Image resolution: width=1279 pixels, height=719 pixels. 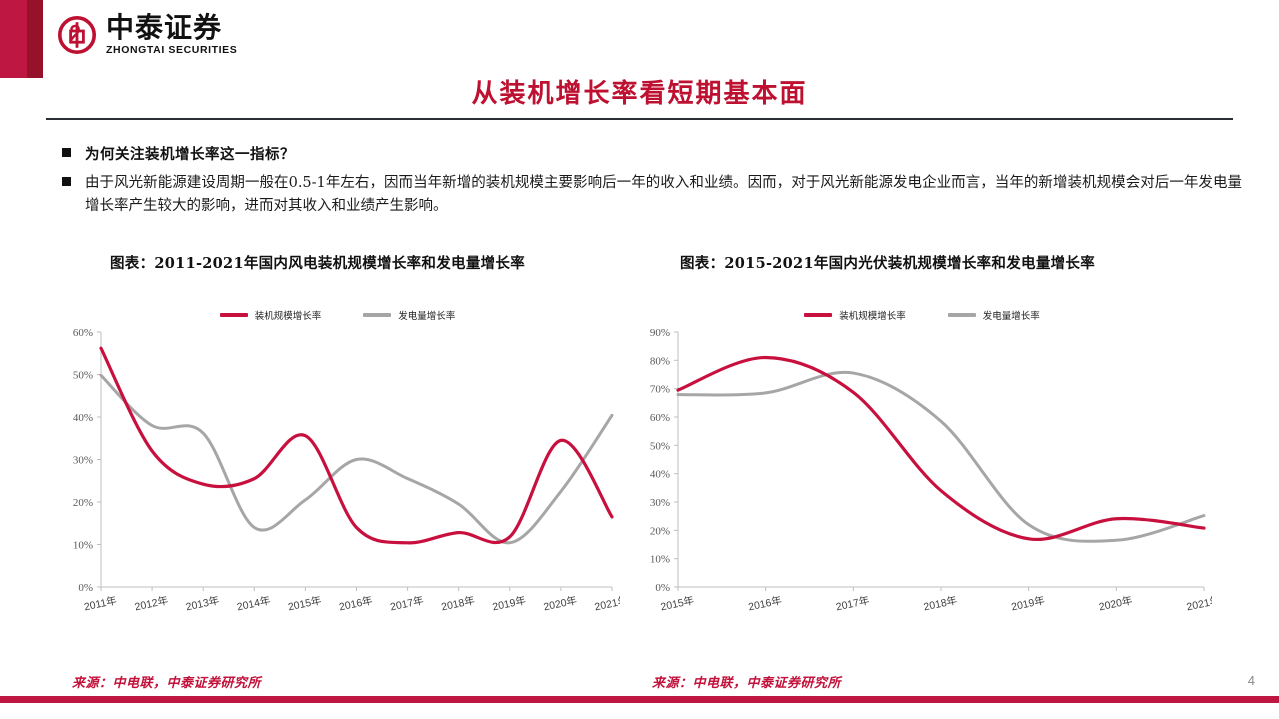 I want to click on bullet-text-question: 为何关注装机增长率这一指标？, so click(x=190, y=154).